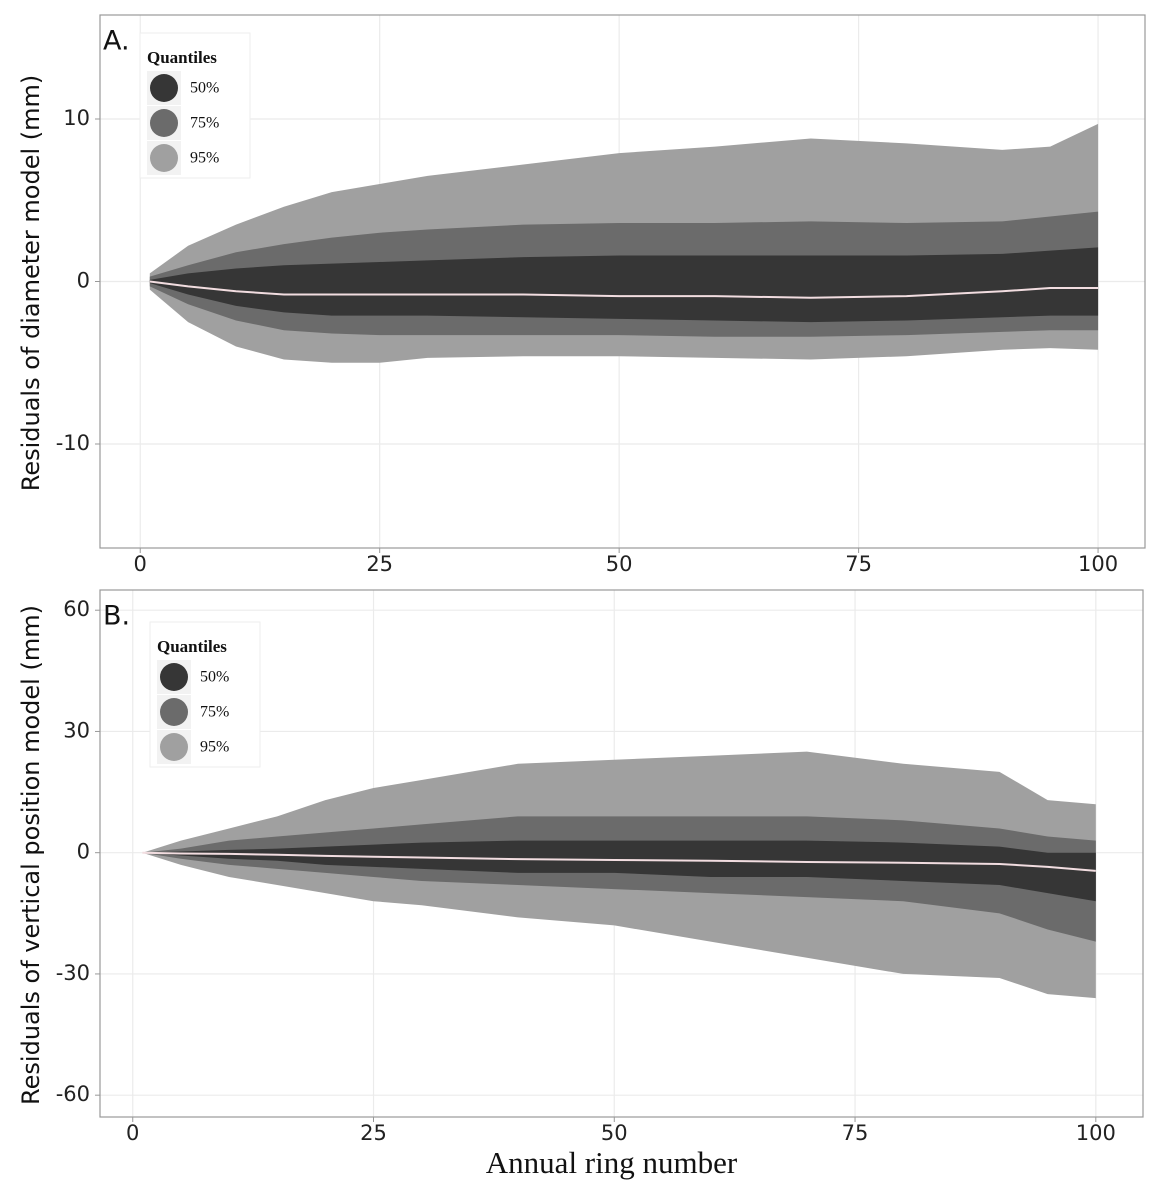 The image size is (1164, 1200). I want to click on y-axis-title: Residuals of diameter model (mm), so click(31, 283).